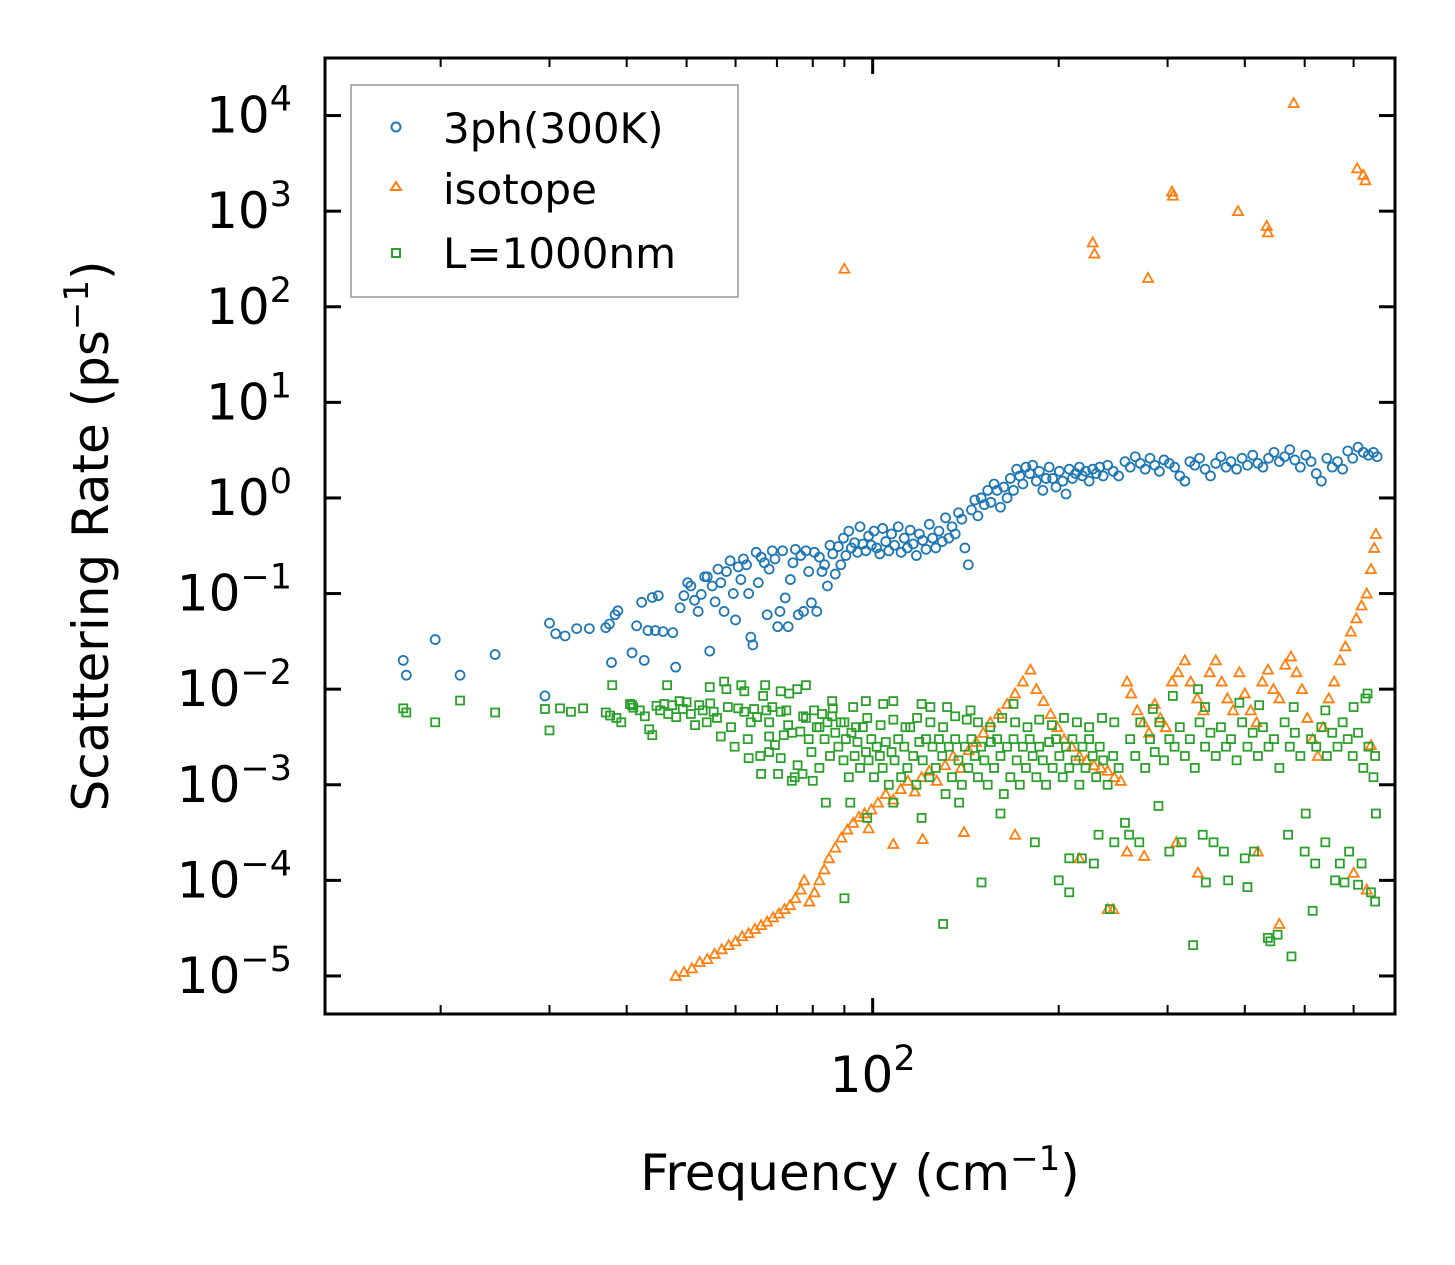 Image resolution: width=1455 pixels, height=1265 pixels. Describe the element at coordinates (860, 1170) in the screenshot. I see `x-axis-label: Frequency (cm−1)` at that location.